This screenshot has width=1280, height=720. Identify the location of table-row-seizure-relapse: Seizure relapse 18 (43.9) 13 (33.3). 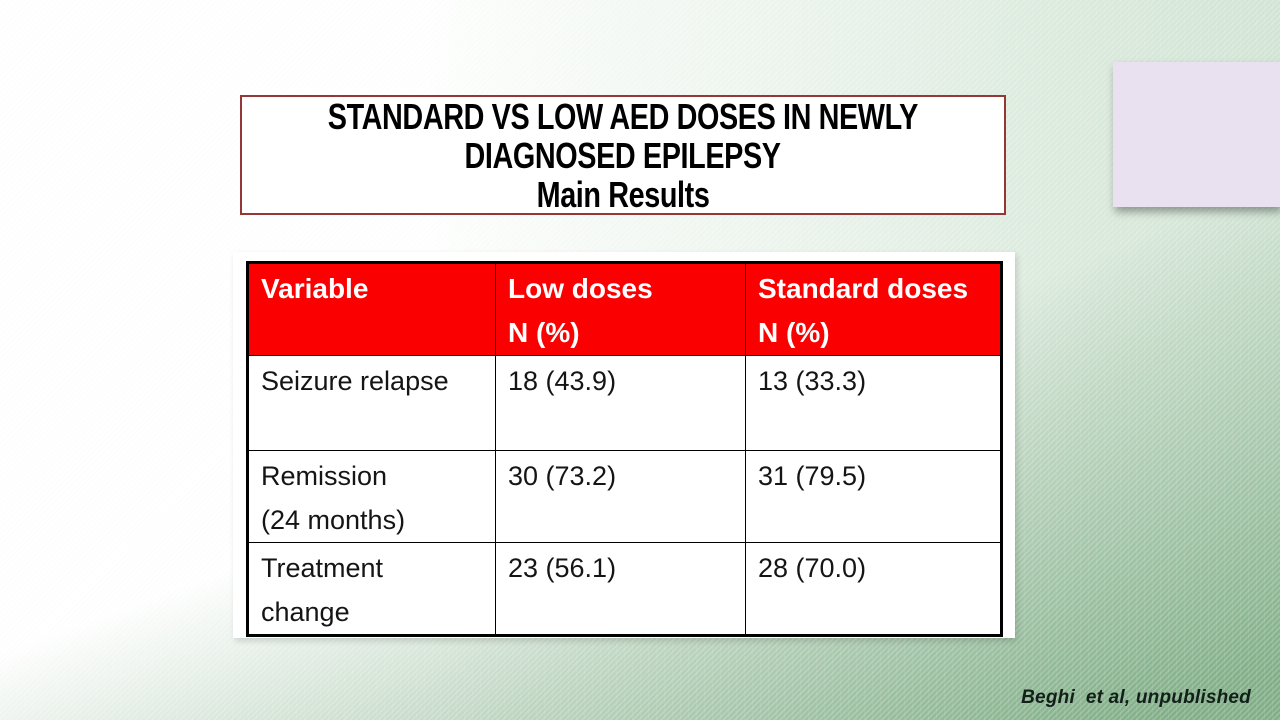
(624, 403).